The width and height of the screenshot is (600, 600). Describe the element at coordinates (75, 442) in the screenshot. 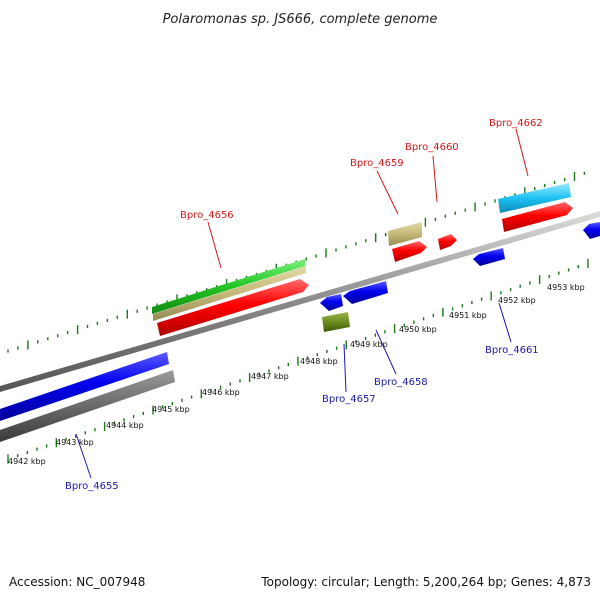

I see `scale-label: 4943 kbp` at that location.